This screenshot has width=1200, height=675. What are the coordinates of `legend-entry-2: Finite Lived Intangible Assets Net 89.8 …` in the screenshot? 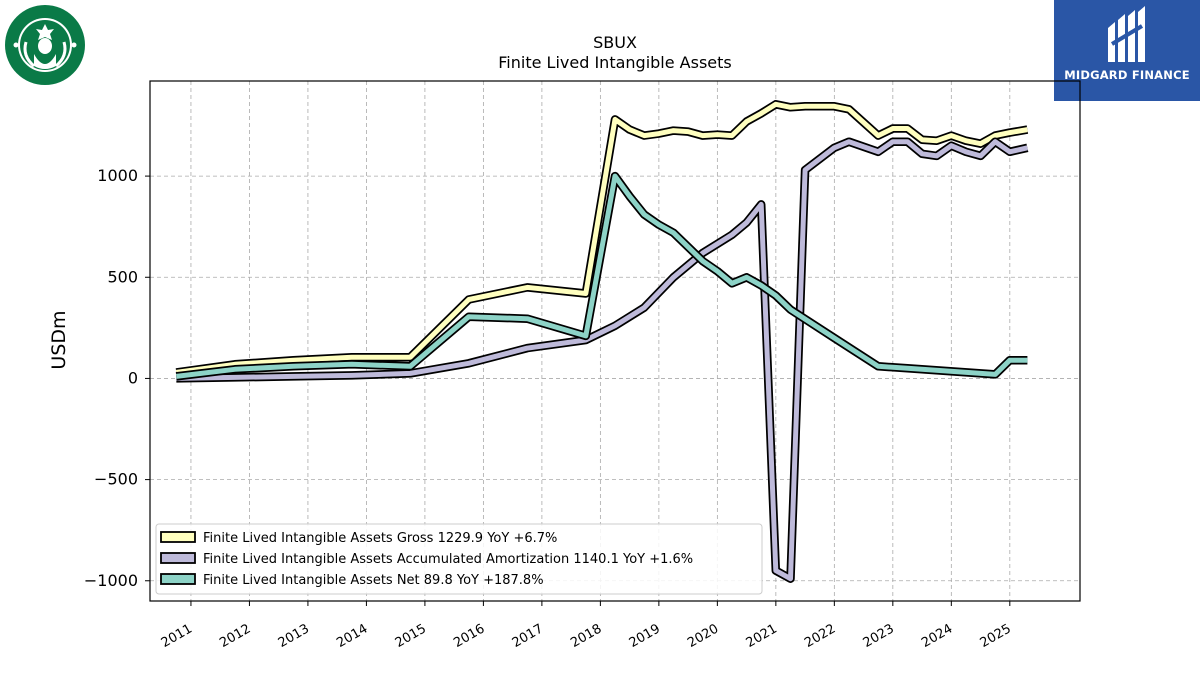 It's located at (373, 580).